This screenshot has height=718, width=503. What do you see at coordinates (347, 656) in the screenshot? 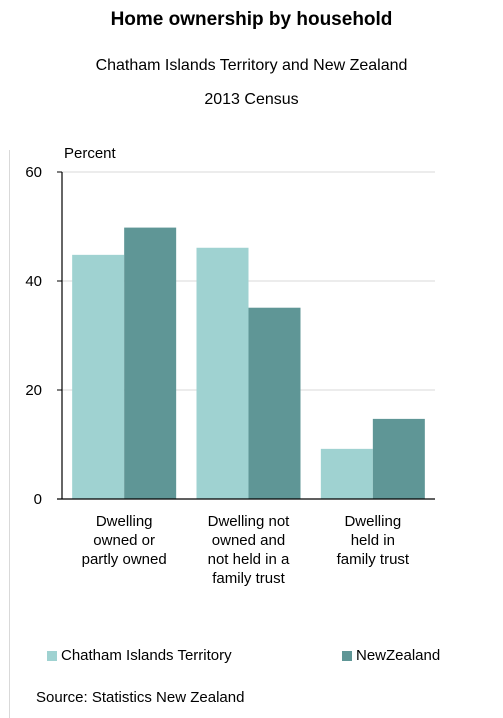
I see `legend-swatch-new-zealand` at bounding box center [347, 656].